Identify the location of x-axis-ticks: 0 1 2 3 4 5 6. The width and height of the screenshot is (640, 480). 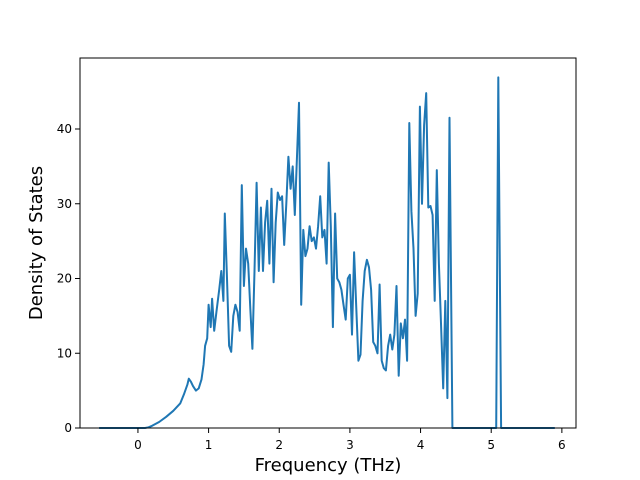
(350, 440).